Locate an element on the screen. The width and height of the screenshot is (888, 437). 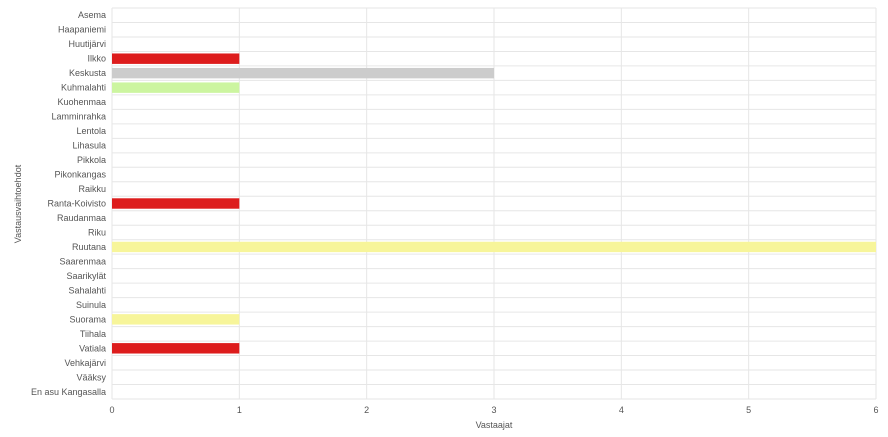
y-tick-label: Haapaniemi is located at coordinates (82, 30).